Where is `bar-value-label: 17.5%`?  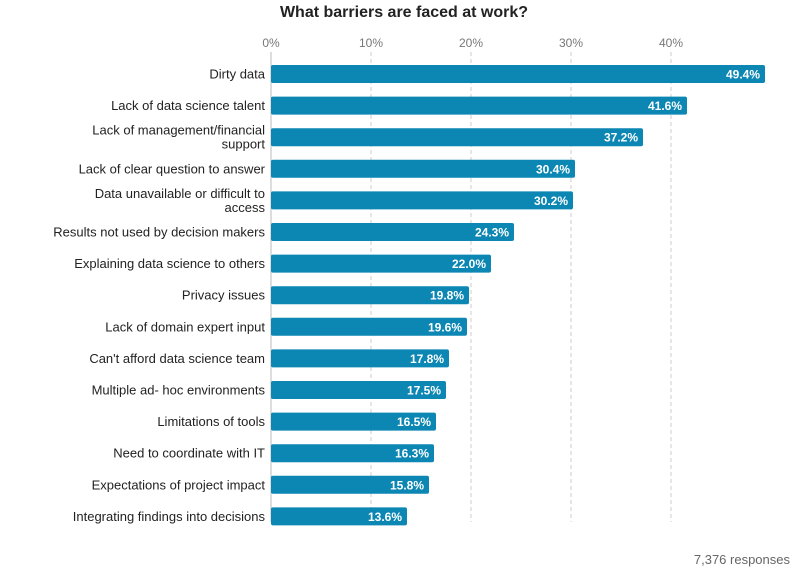
bar-value-label: 17.5% is located at coordinates (424, 391).